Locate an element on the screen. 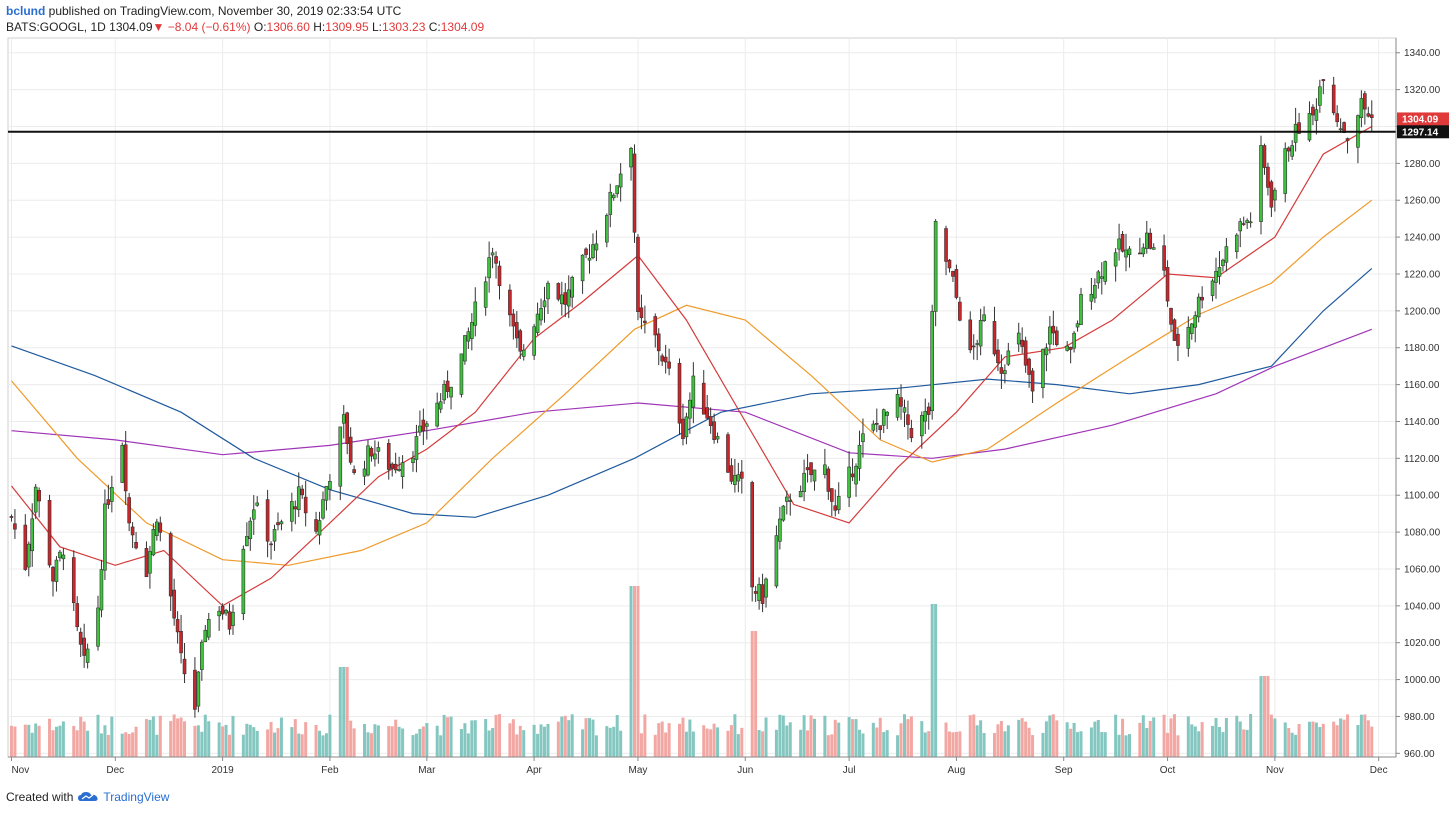  publisher-username: bclund is located at coordinates (26, 11).